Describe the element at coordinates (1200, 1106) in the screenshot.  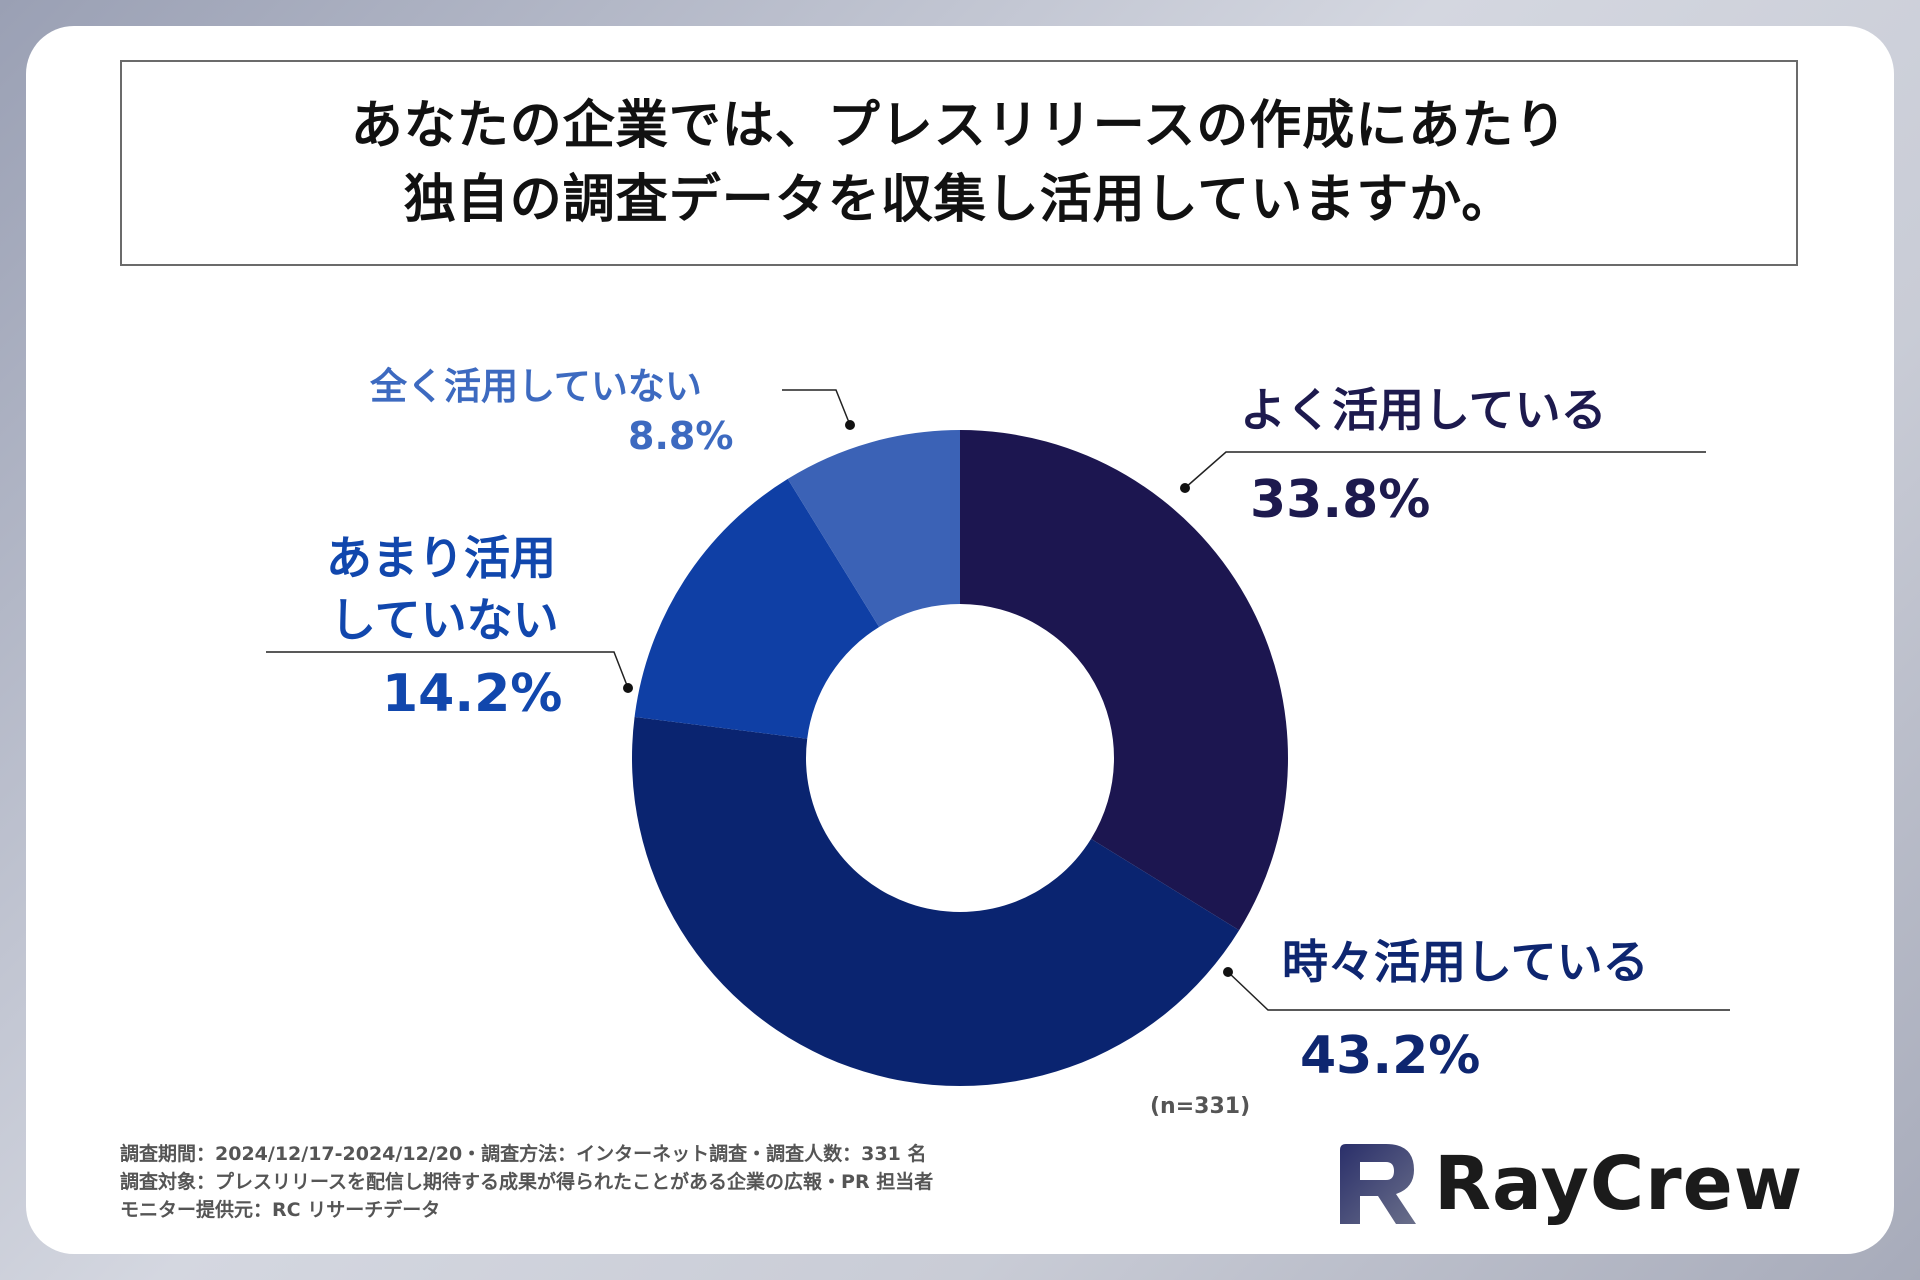
I see `sample-size-note: (n=331)` at that location.